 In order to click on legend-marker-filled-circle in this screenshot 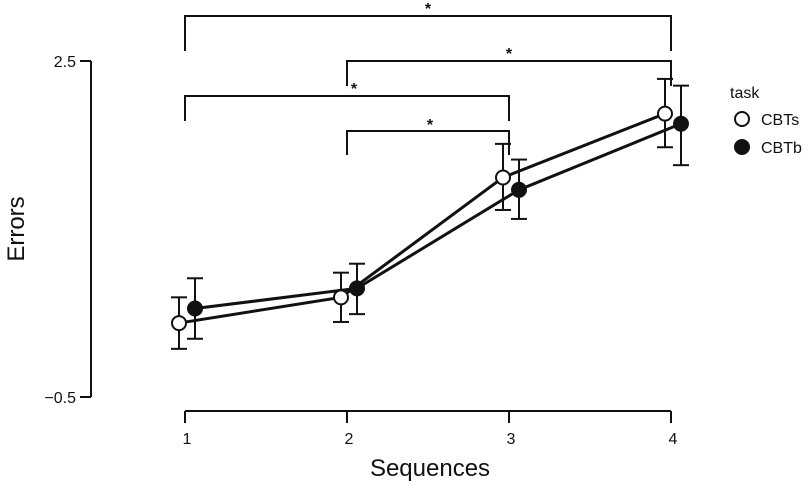, I will do `click(742, 147)`.